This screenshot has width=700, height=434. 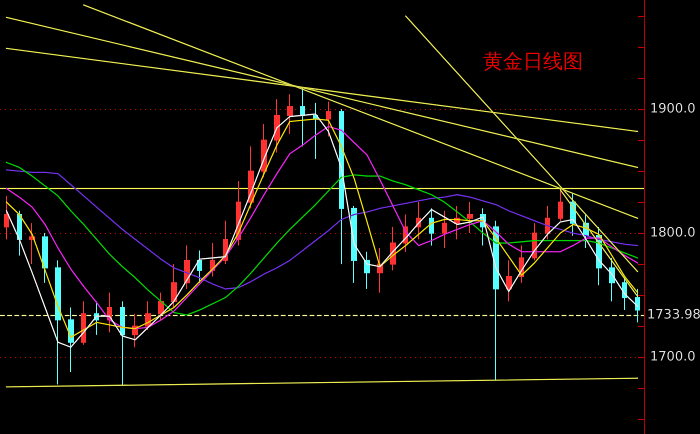 What do you see at coordinates (673, 314) in the screenshot?
I see `ref-line-label: 1733.98` at bounding box center [673, 314].